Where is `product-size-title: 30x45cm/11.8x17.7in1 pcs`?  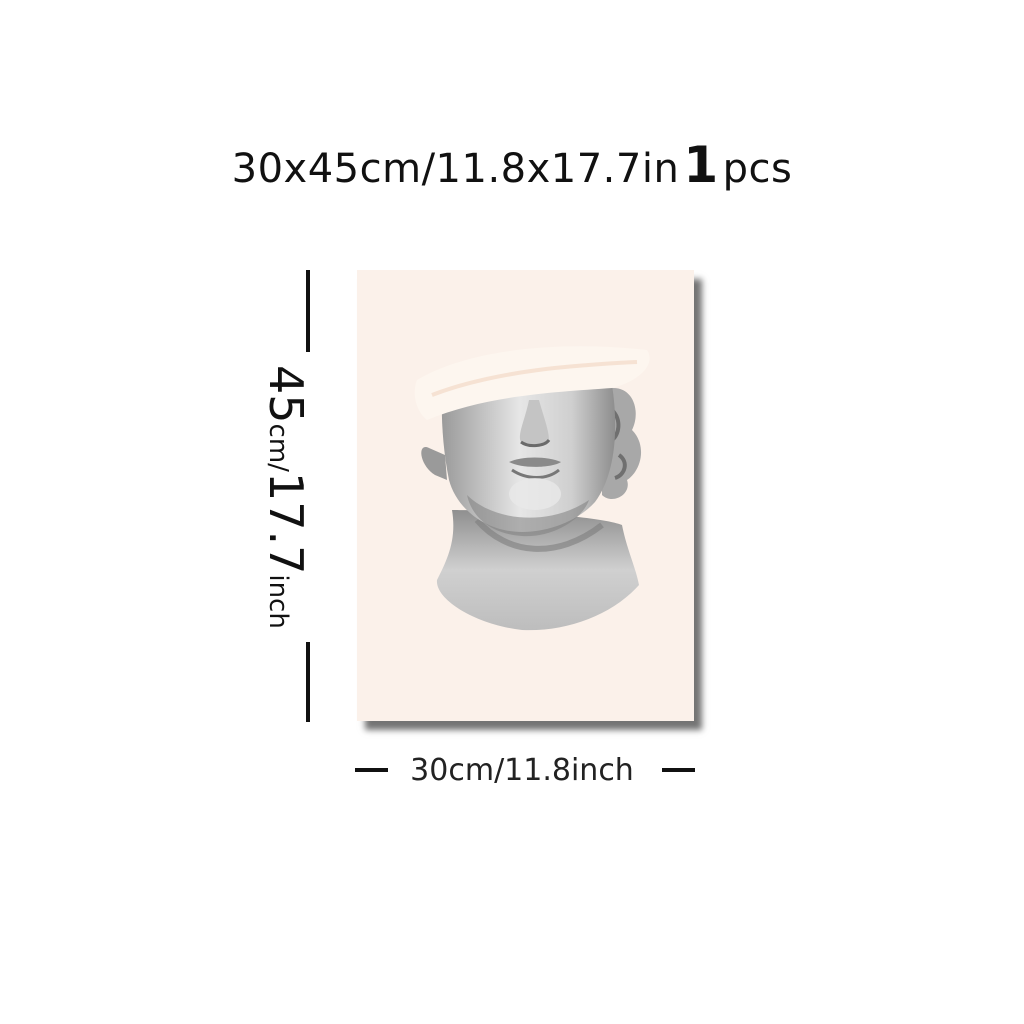 product-size-title: 30x45cm/11.8x17.7in1 pcs is located at coordinates (512, 167).